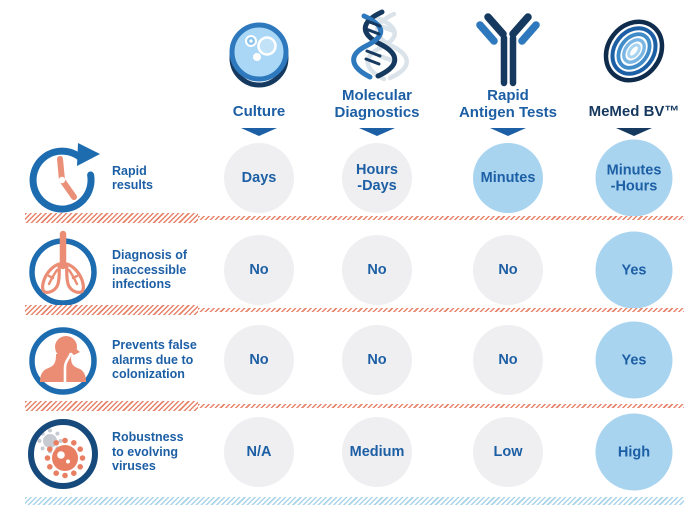 The height and width of the screenshot is (518, 700). I want to click on cell-viruses-molecular: Medium, so click(377, 452).